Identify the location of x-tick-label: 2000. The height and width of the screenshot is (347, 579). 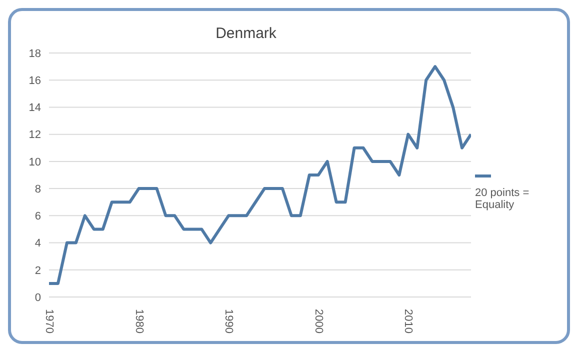
(318, 321).